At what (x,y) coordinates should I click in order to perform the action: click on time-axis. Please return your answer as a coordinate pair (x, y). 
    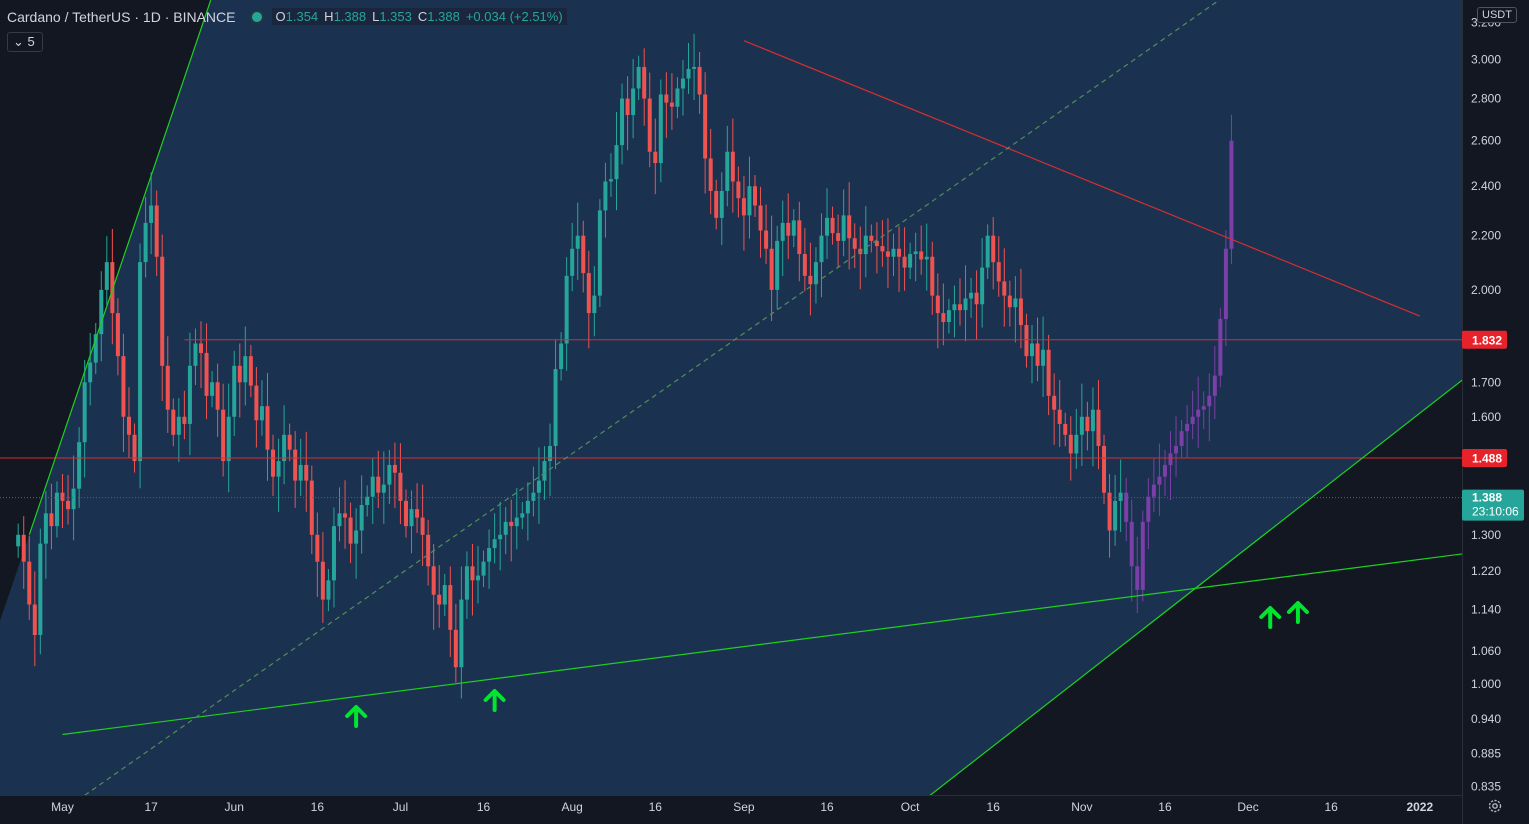
    Looking at the image, I should click on (731, 809).